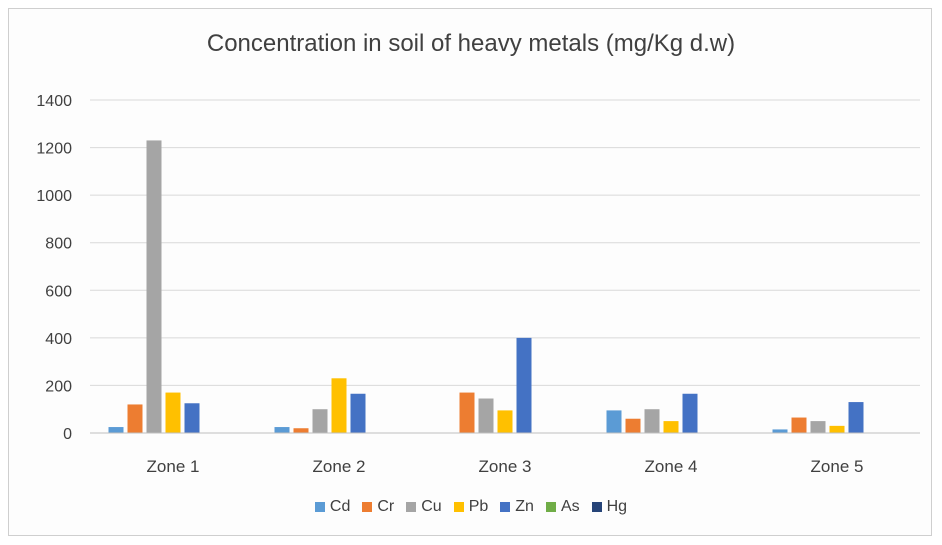  I want to click on y-tick-label: 1000, so click(54, 196).